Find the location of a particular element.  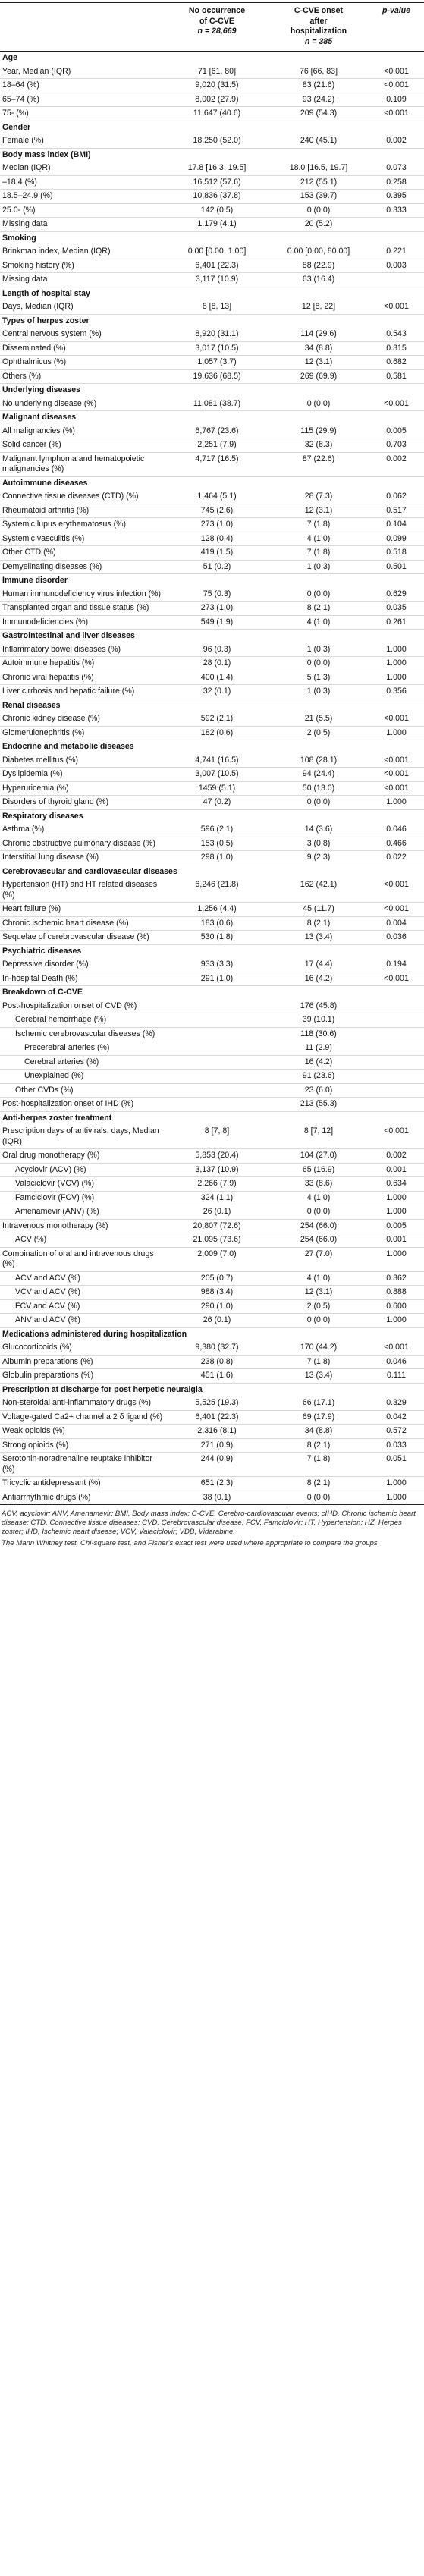

cell-ccve-onset: 16 (4.2) is located at coordinates (319, 979).